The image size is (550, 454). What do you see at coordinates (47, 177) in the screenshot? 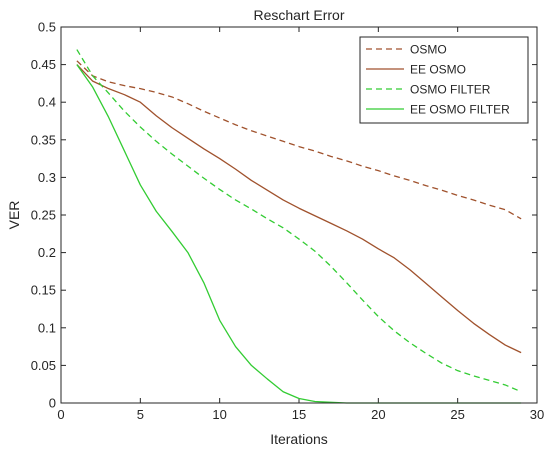
I see `y-tick-label: 0.3` at bounding box center [47, 177].